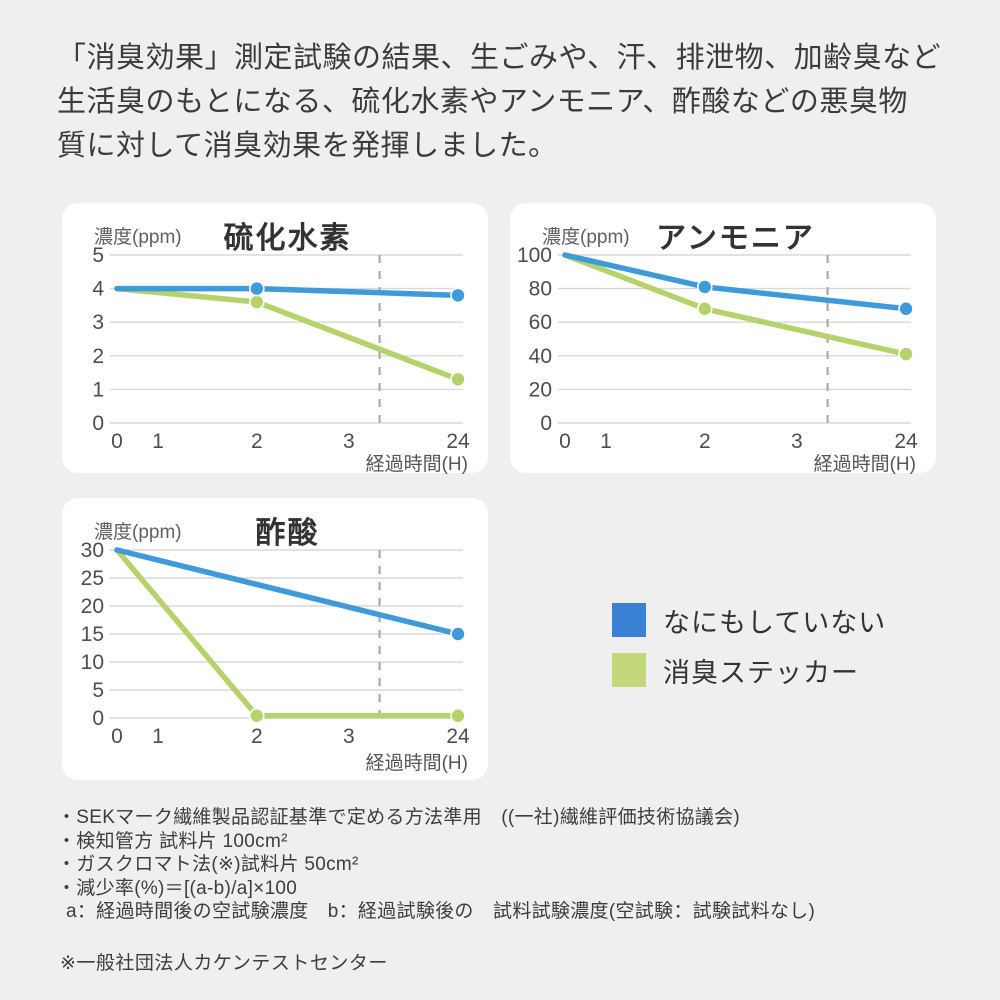 The image size is (1000, 1000). Describe the element at coordinates (92, 634) in the screenshot. I see `svg-text: 15` at that location.